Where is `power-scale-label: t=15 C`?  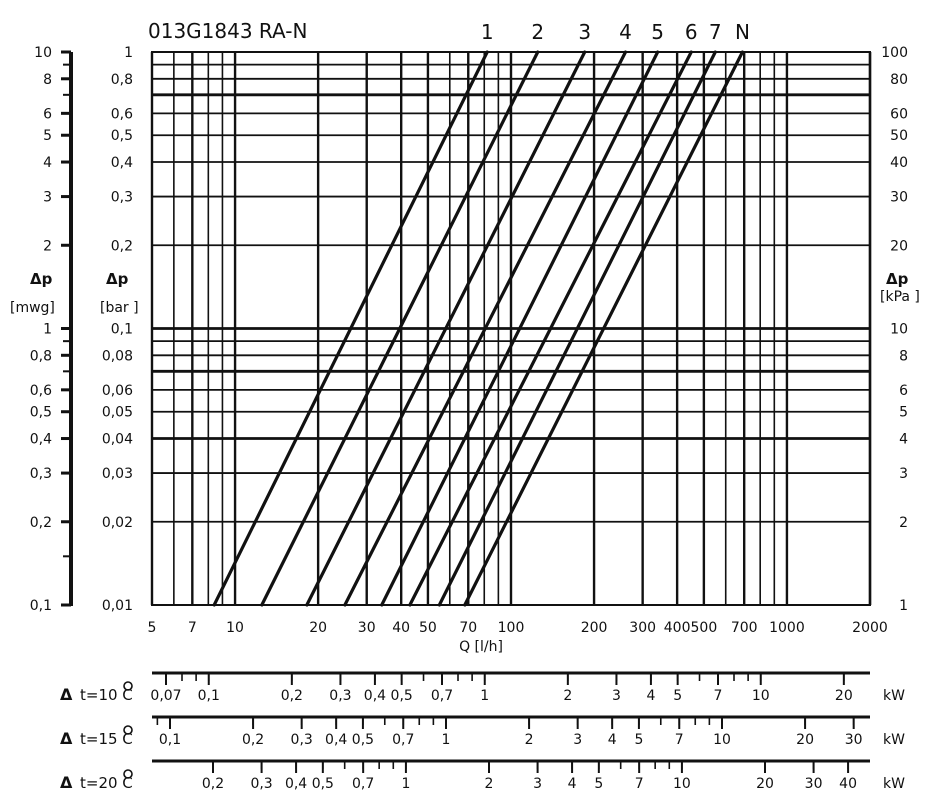 power-scale-label: t=15 C is located at coordinates (106, 739).